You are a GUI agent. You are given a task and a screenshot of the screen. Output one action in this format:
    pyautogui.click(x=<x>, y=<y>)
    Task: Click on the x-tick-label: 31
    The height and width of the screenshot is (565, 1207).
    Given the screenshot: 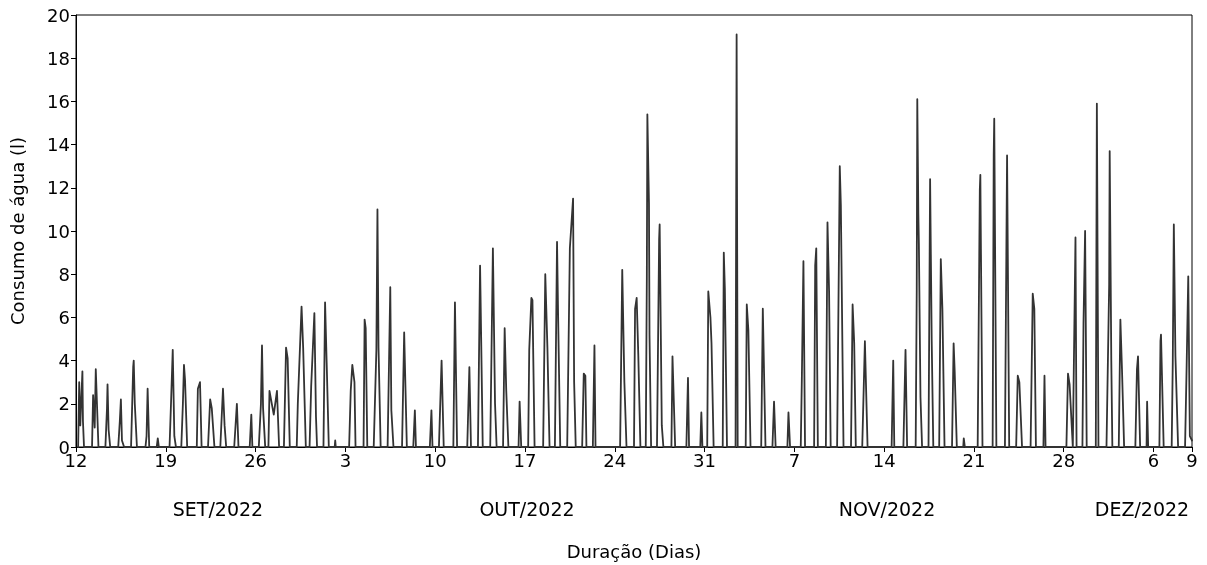 What is the action you would take?
    pyautogui.click(x=704, y=460)
    